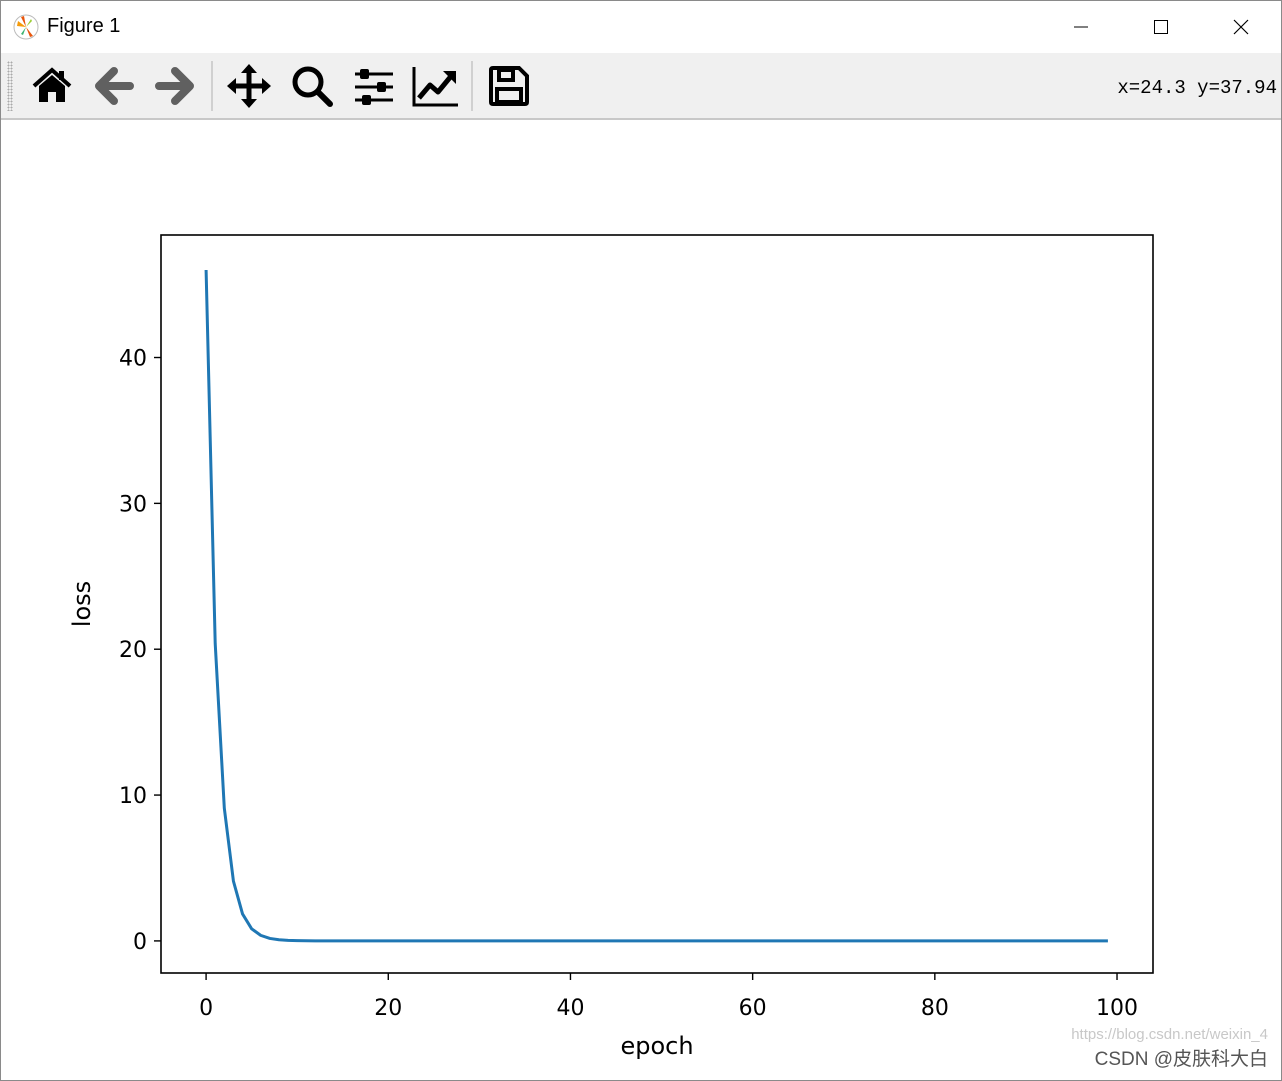  Describe the element at coordinates (133, 359) in the screenshot. I see `y-tick-label: 40` at that location.